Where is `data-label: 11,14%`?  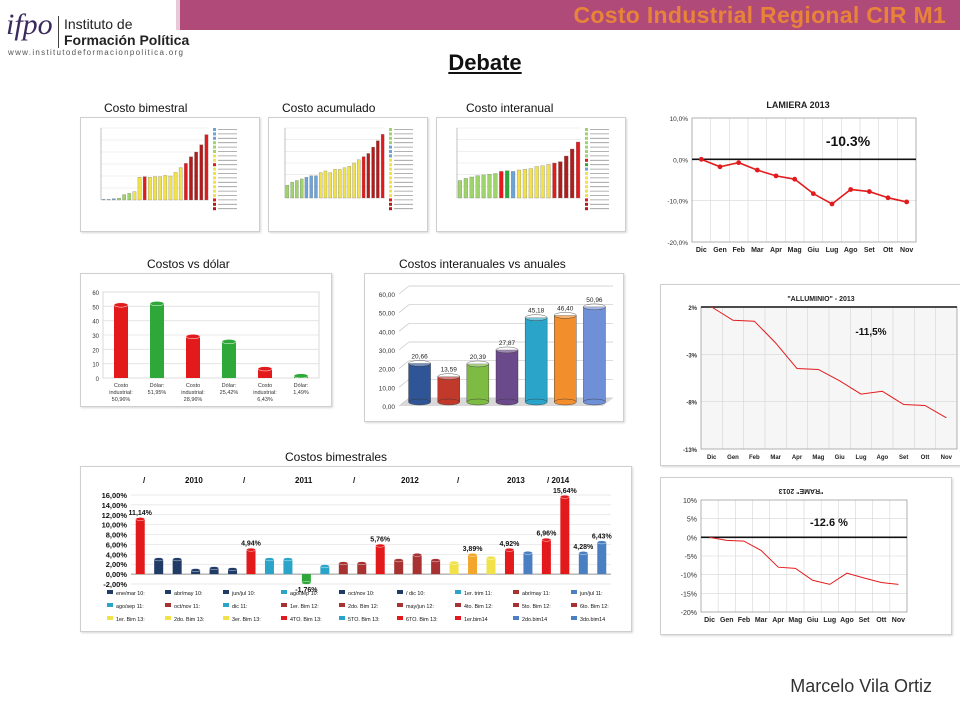
data-label: 11,14% is located at coordinates (141, 513).